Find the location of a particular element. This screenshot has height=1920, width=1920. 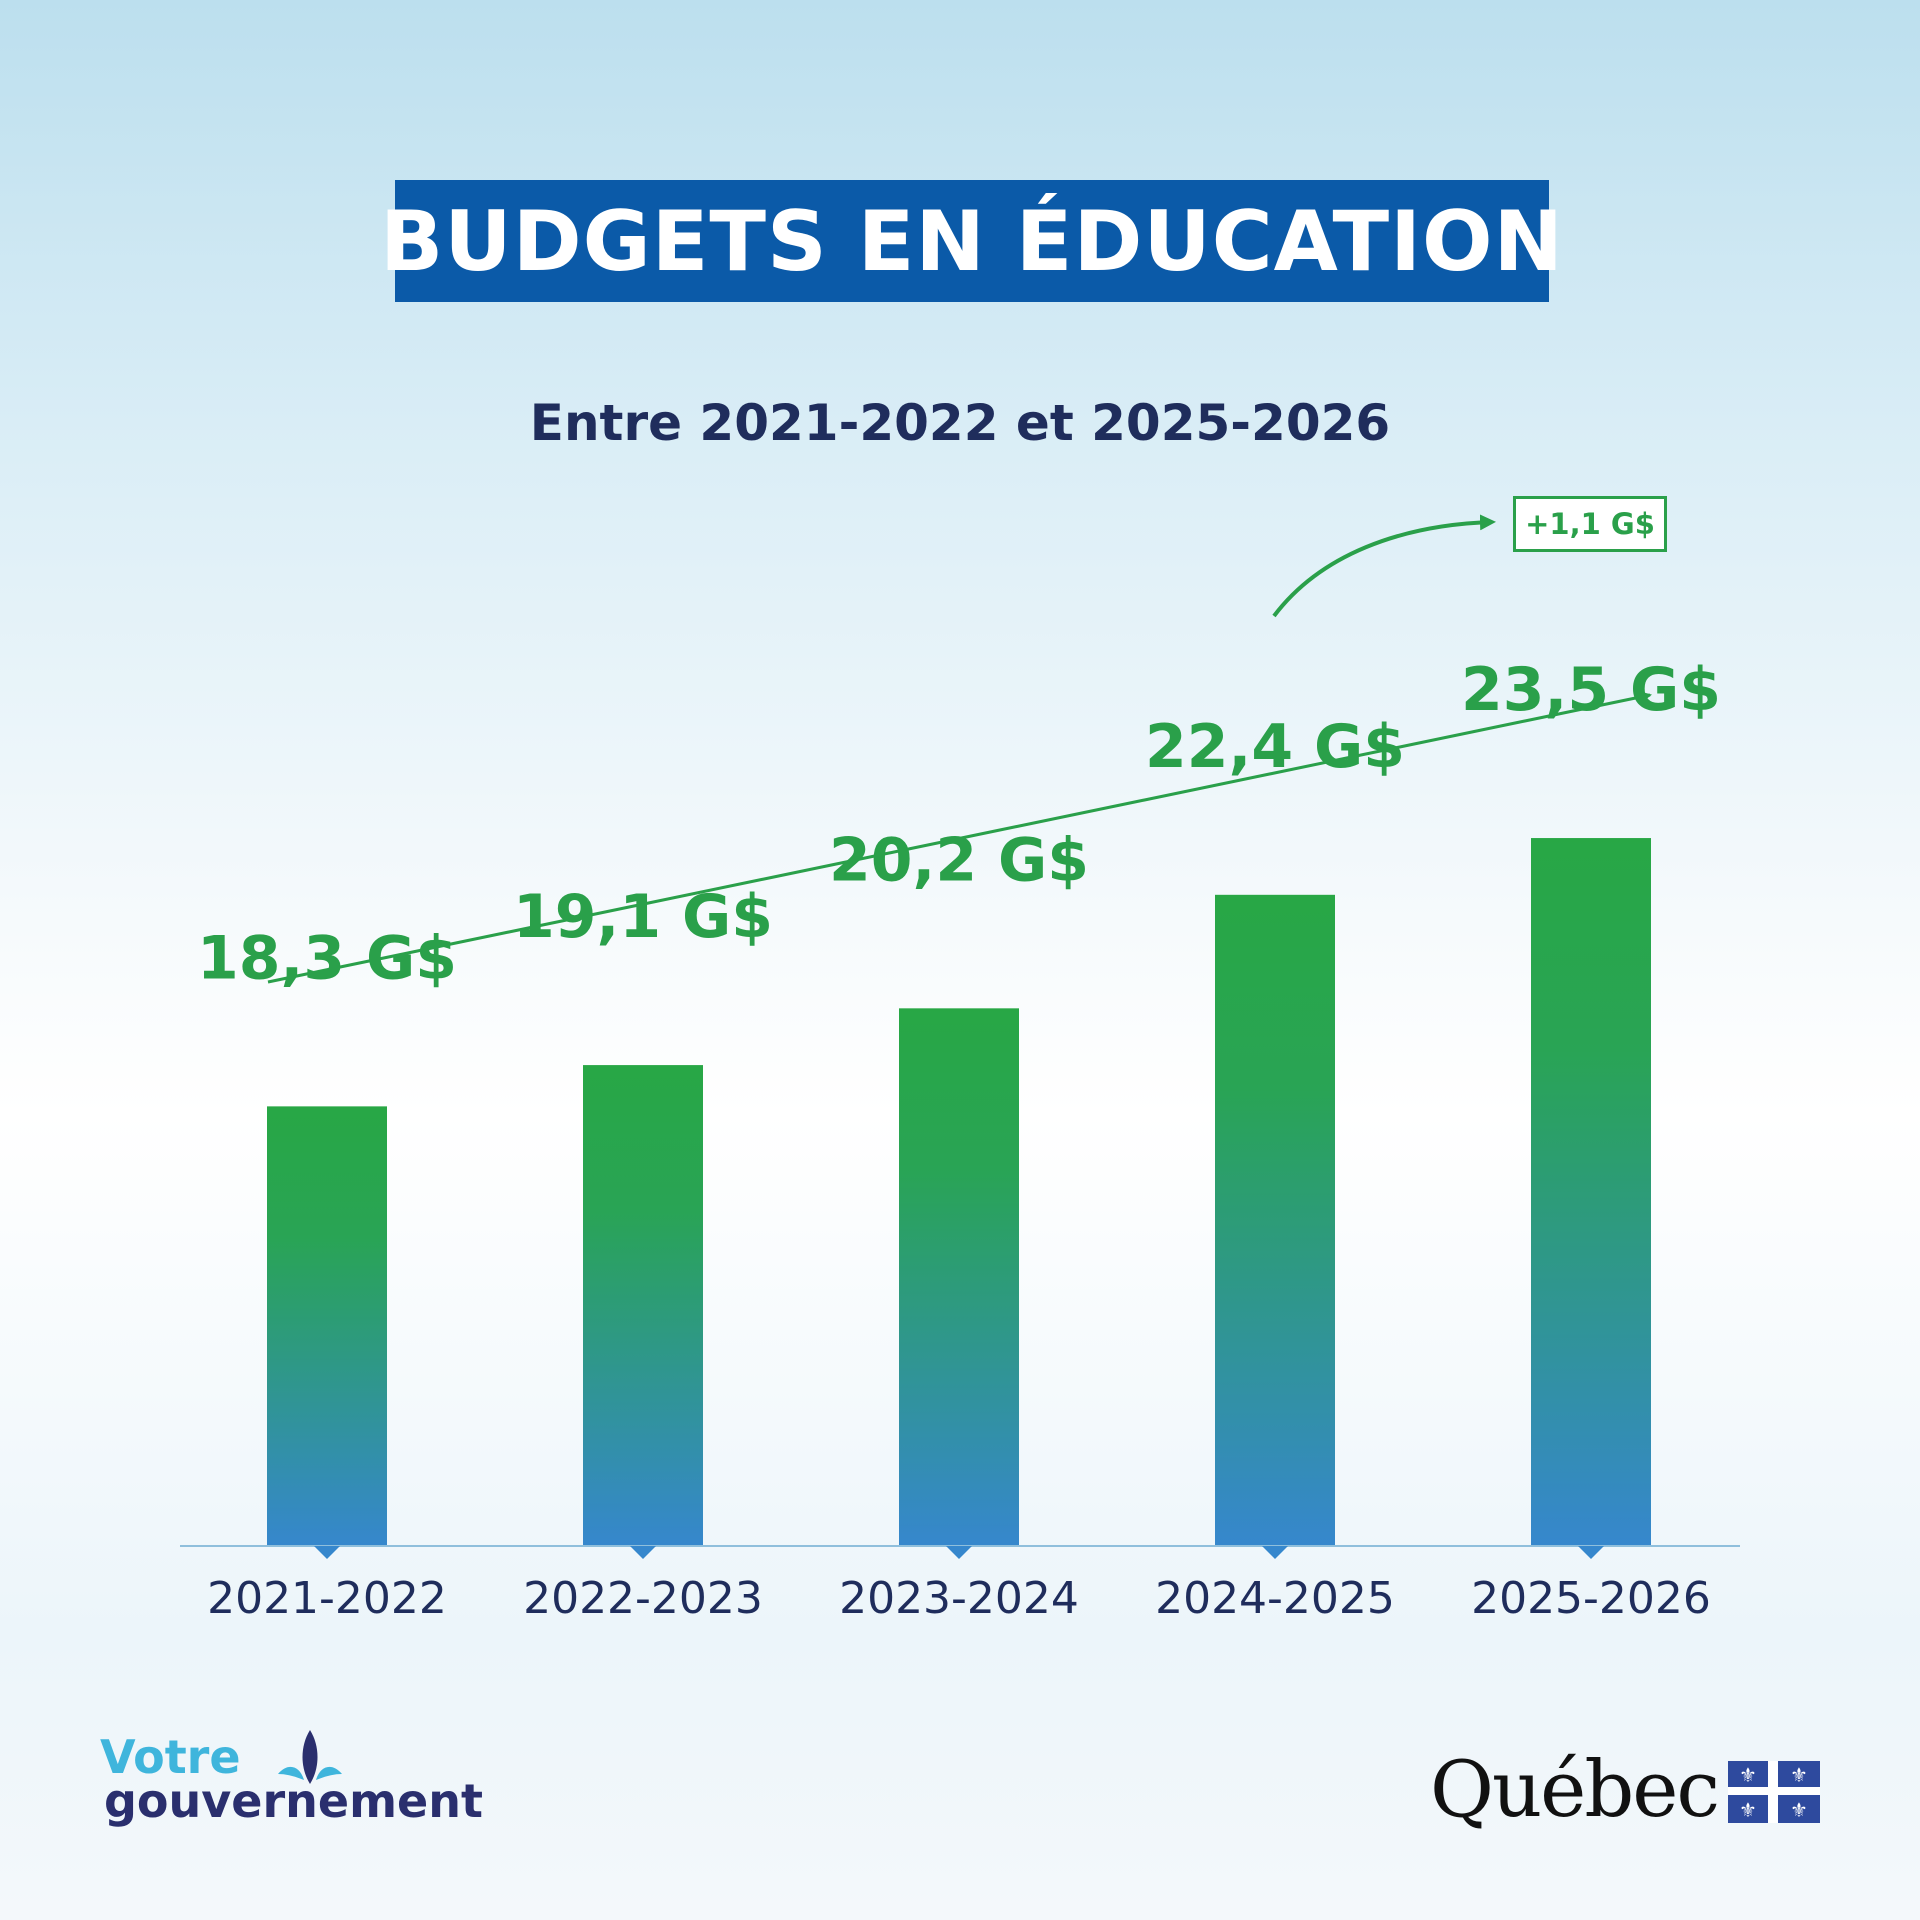

x-tick-label: 2024-2025 is located at coordinates (1275, 1598).